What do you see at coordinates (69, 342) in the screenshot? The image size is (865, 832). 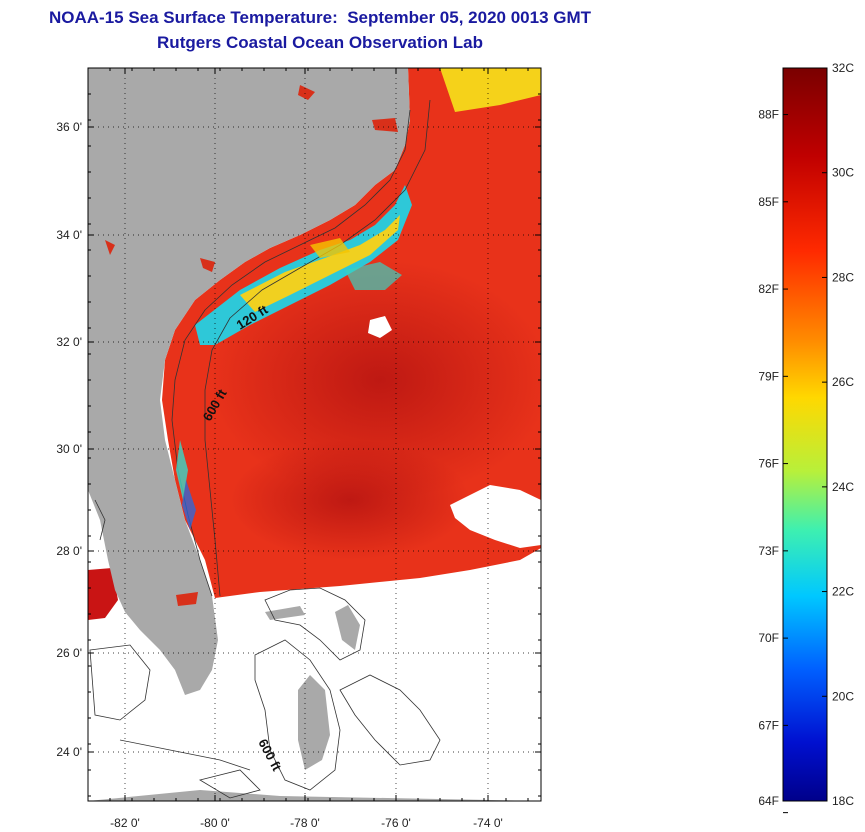 I see `lat-tick-label: 32 0'` at bounding box center [69, 342].